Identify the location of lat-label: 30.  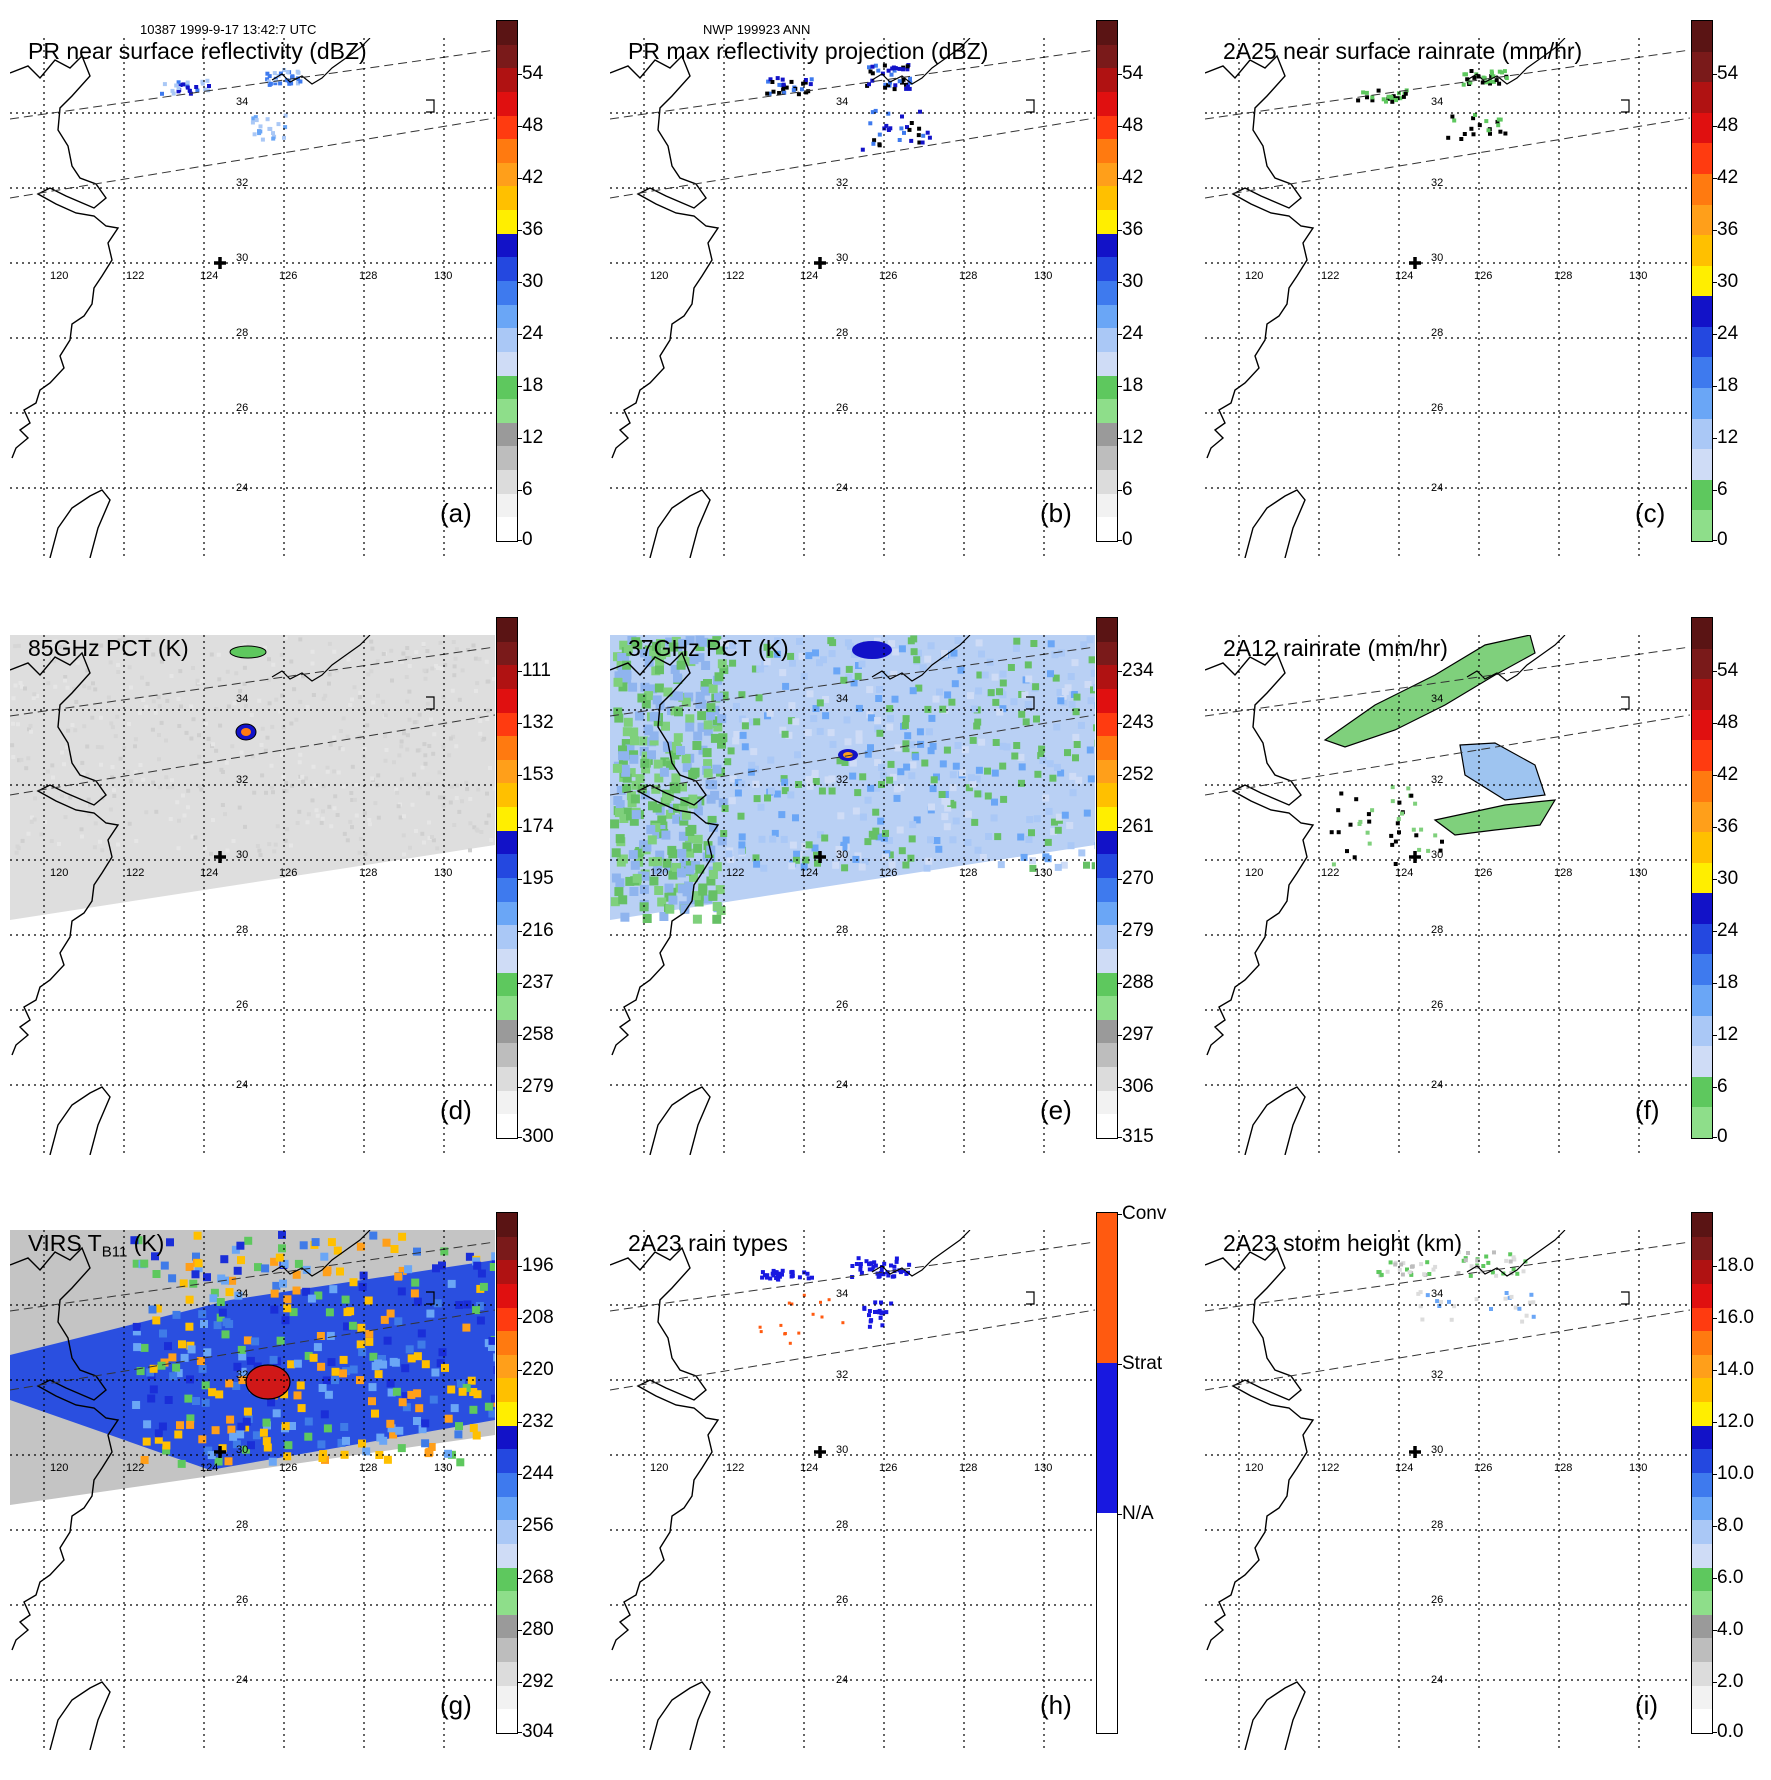
(842, 855).